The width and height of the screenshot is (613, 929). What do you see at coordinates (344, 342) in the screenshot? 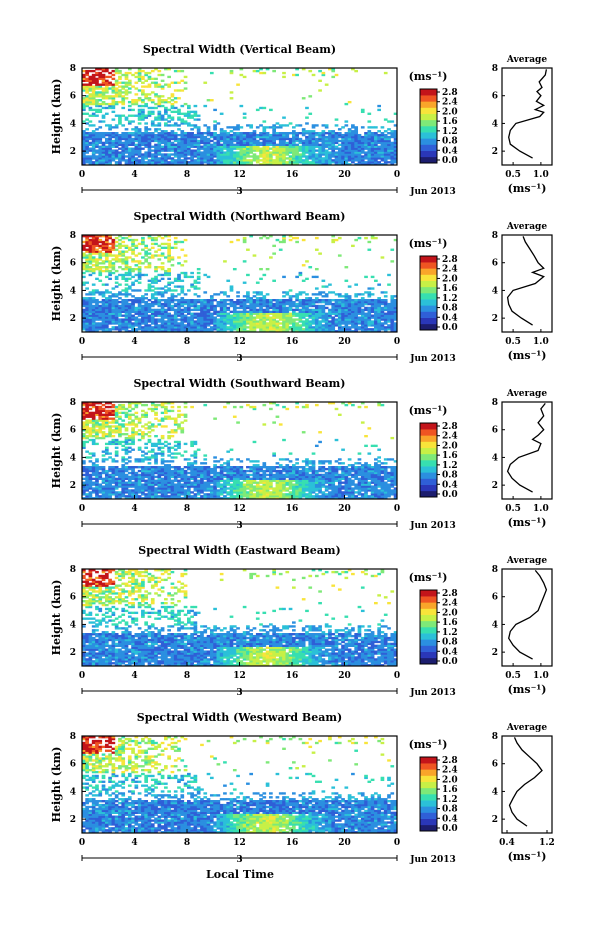
I see `x-tick-label: 20` at bounding box center [344, 342].